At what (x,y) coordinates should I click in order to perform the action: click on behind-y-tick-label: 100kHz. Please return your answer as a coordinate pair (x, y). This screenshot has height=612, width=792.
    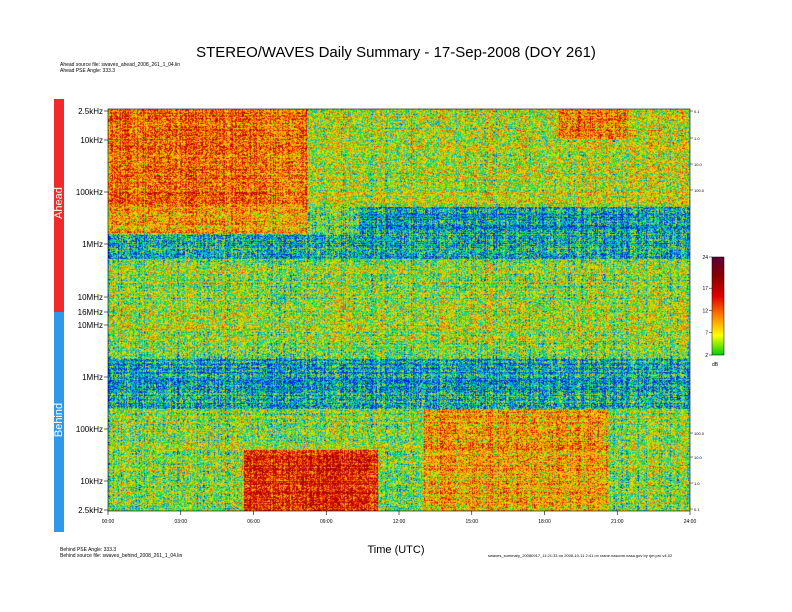
    Looking at the image, I should click on (89, 429).